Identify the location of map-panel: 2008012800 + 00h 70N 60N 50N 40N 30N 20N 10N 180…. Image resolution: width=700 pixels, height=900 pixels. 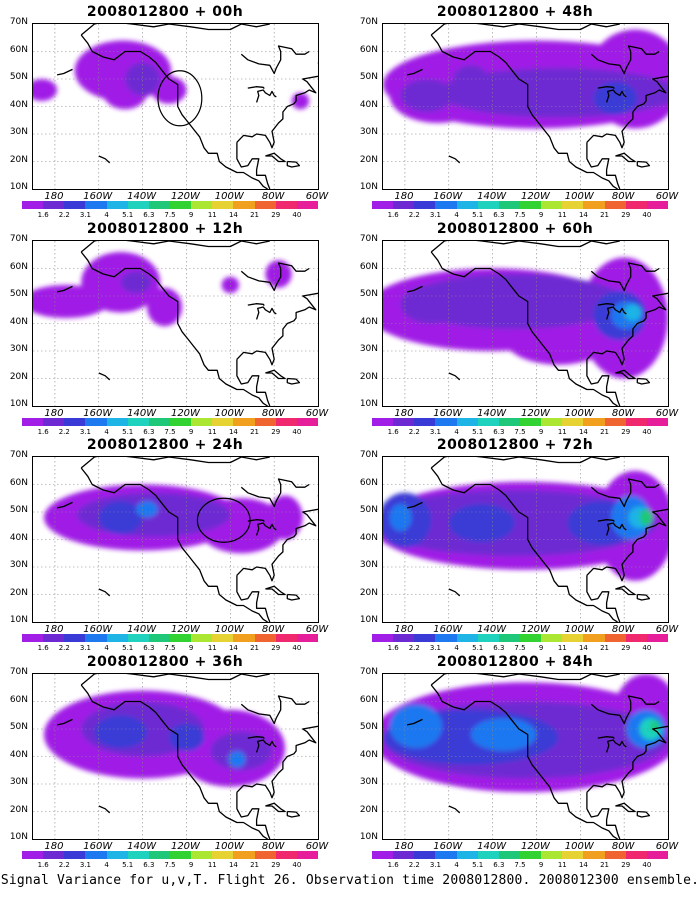
(170, 112).